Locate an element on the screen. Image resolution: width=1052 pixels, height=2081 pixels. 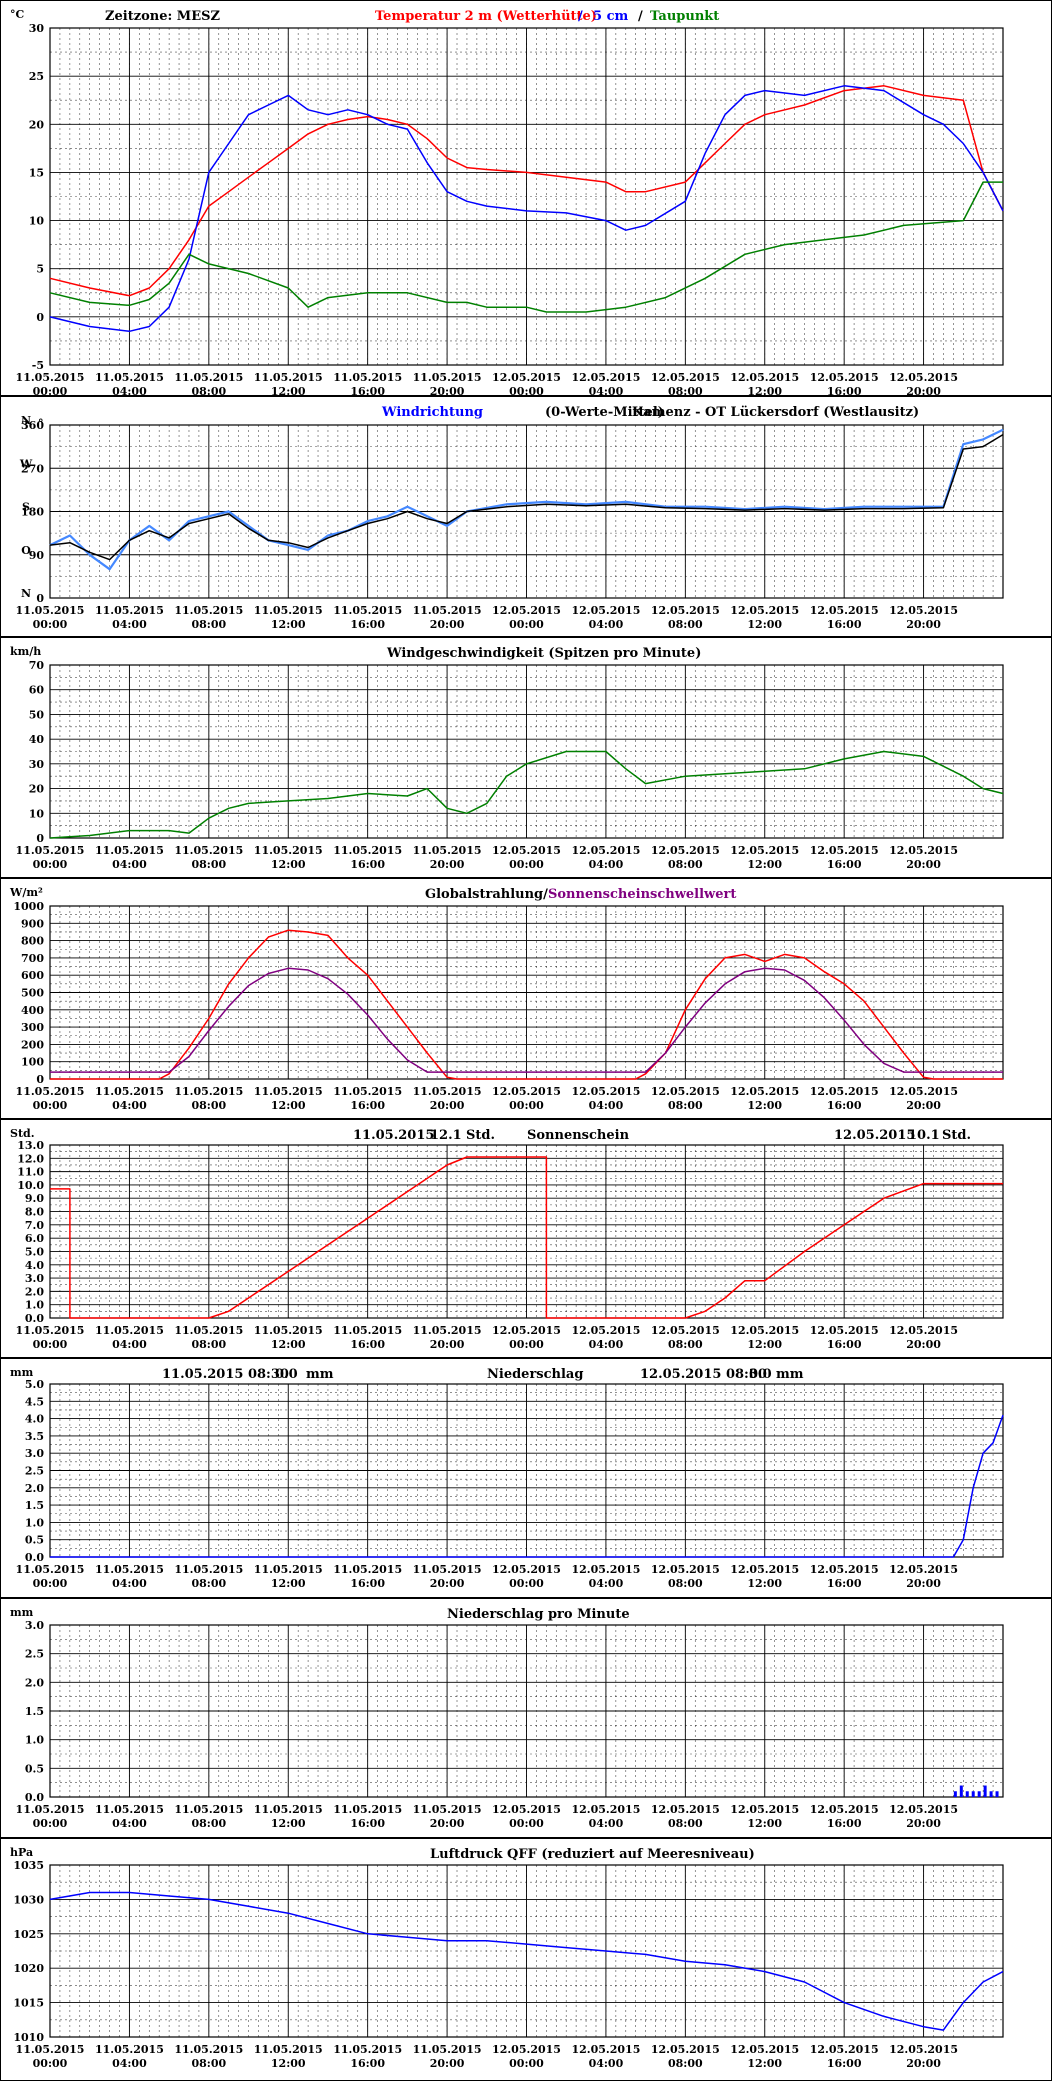
y-tick-label: 2.5 is located at coordinates (34, 1471).